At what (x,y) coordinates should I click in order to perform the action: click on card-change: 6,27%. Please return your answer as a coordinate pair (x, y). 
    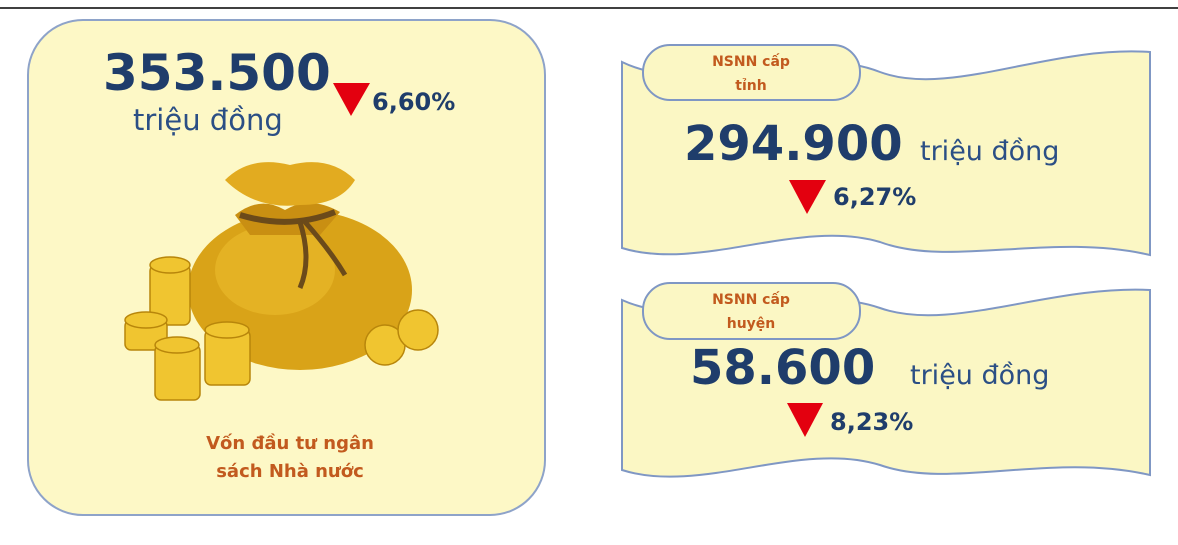
    Looking at the image, I should click on (874, 197).